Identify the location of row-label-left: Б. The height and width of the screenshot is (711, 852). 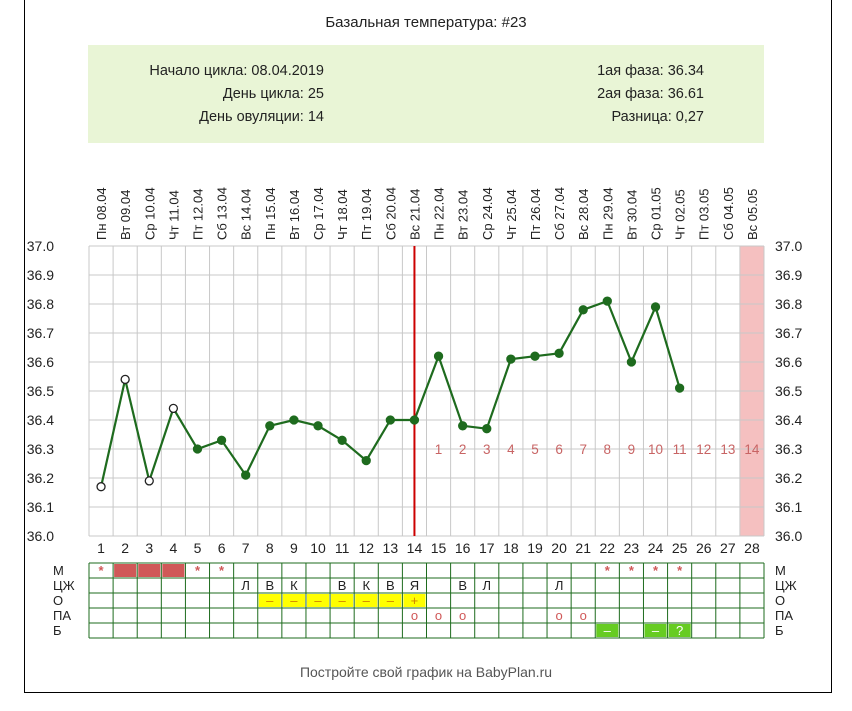
(57, 630).